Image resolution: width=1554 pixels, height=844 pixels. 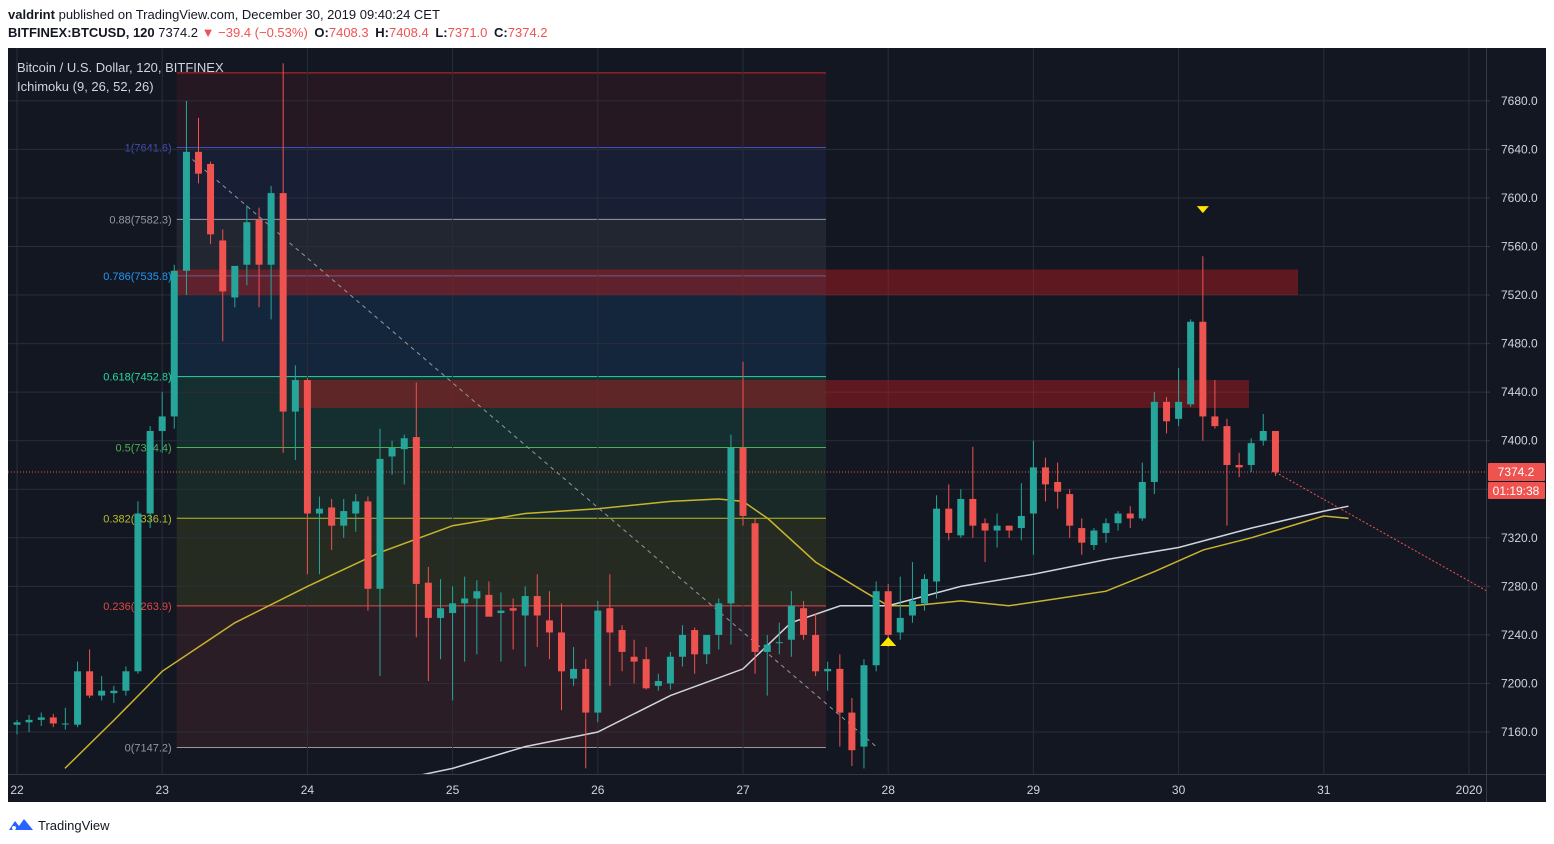 I want to click on buy-signal-icon, so click(x=888, y=641).